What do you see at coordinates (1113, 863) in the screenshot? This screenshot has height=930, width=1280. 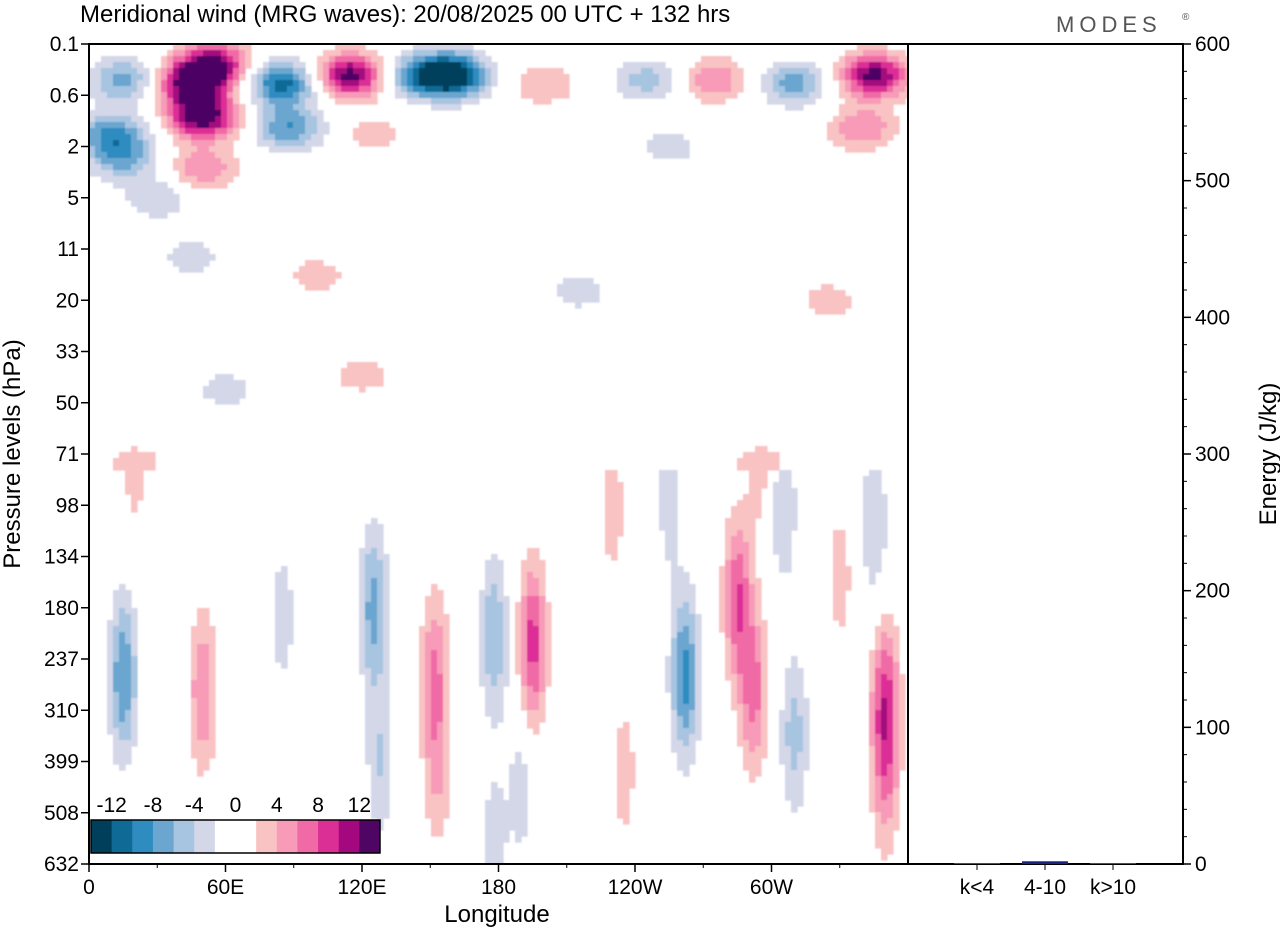 I see `energy-bar` at bounding box center [1113, 863].